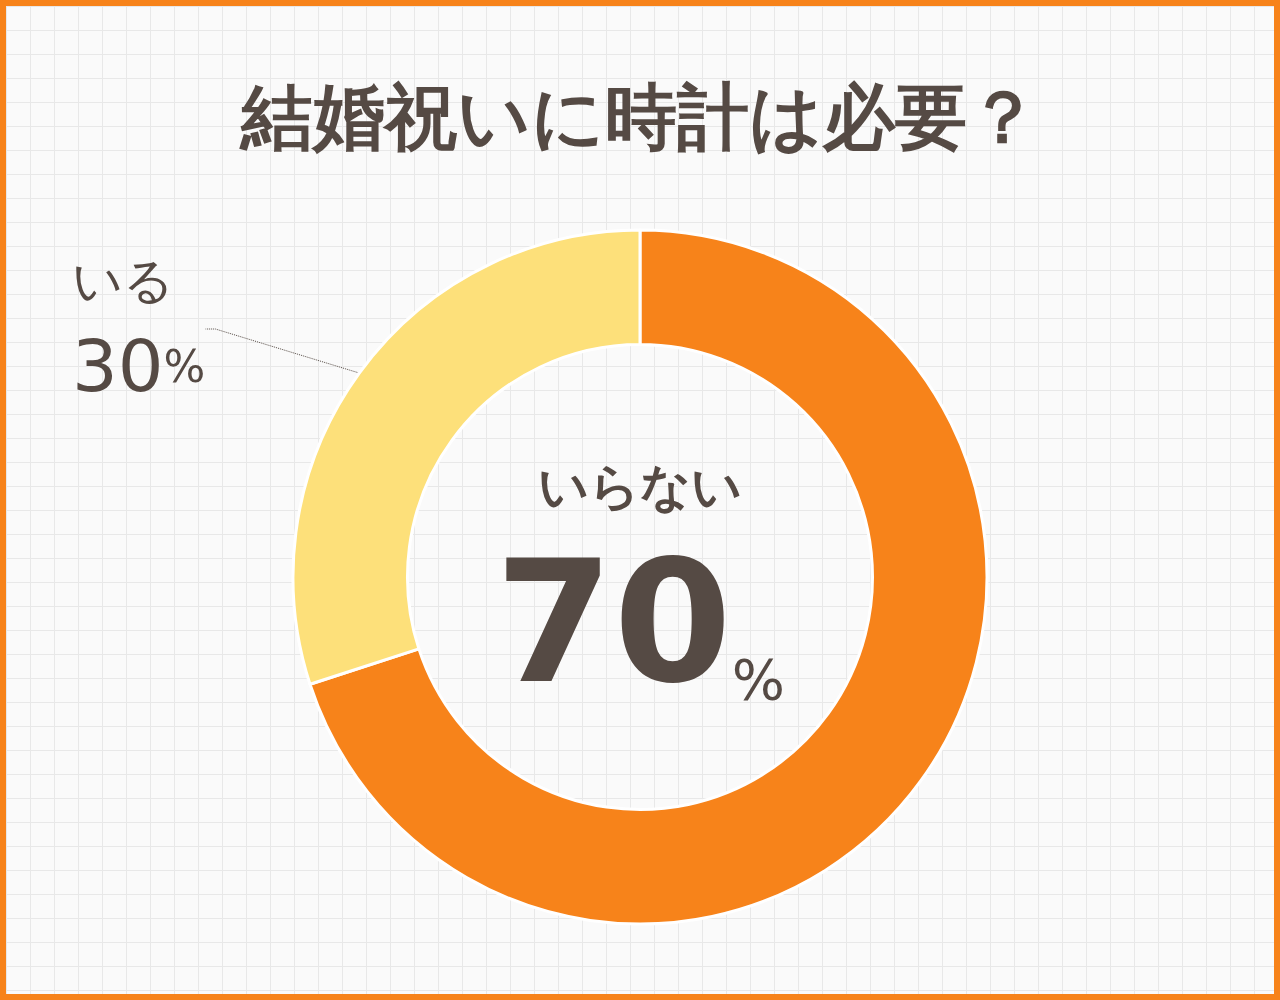 The height and width of the screenshot is (1000, 1280). Describe the element at coordinates (139, 366) in the screenshot. I see `data-label: 30%` at that location.